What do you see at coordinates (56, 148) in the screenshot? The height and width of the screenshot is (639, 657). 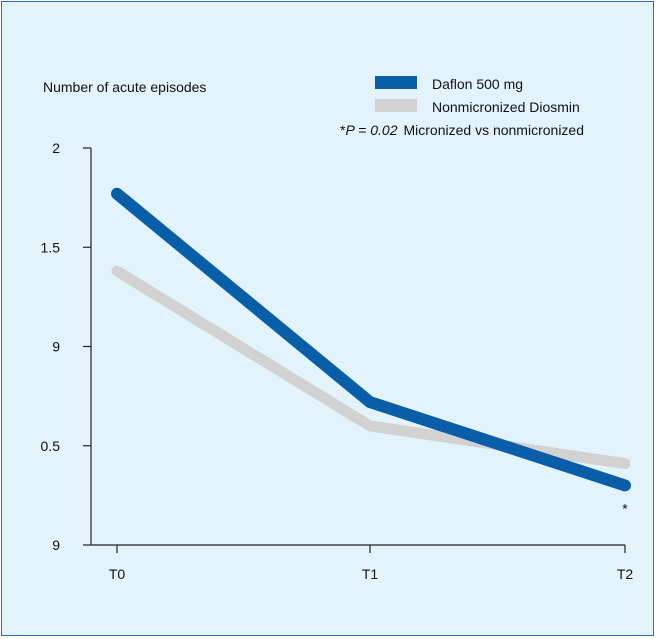 I see `y-tick-label: 2` at bounding box center [56, 148].